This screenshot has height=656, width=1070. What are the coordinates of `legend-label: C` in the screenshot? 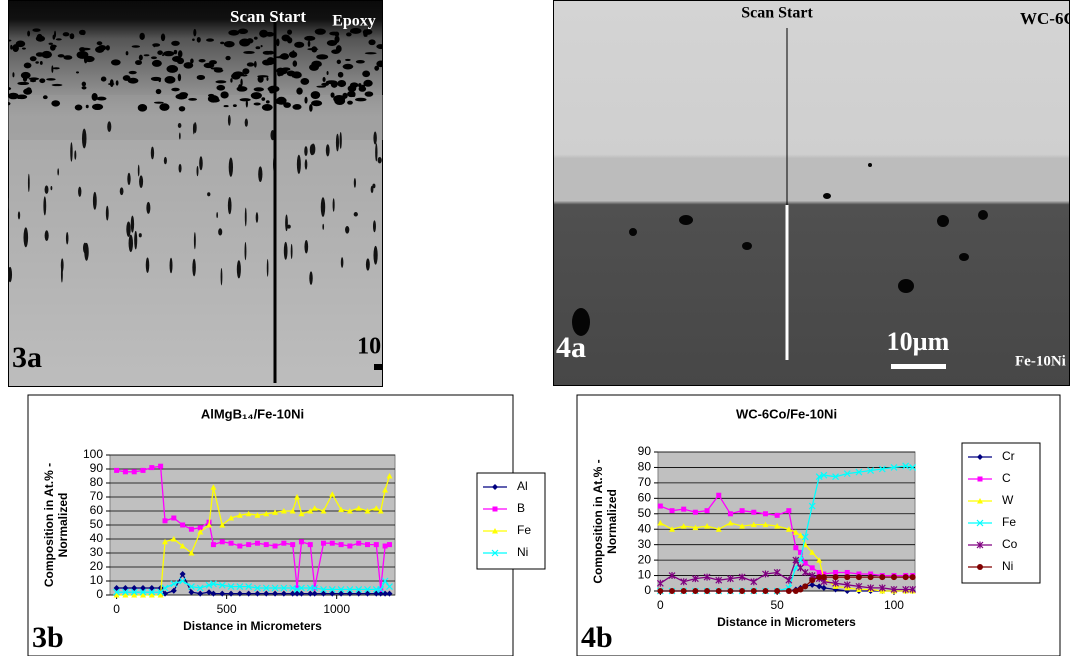 It's located at (1006, 478).